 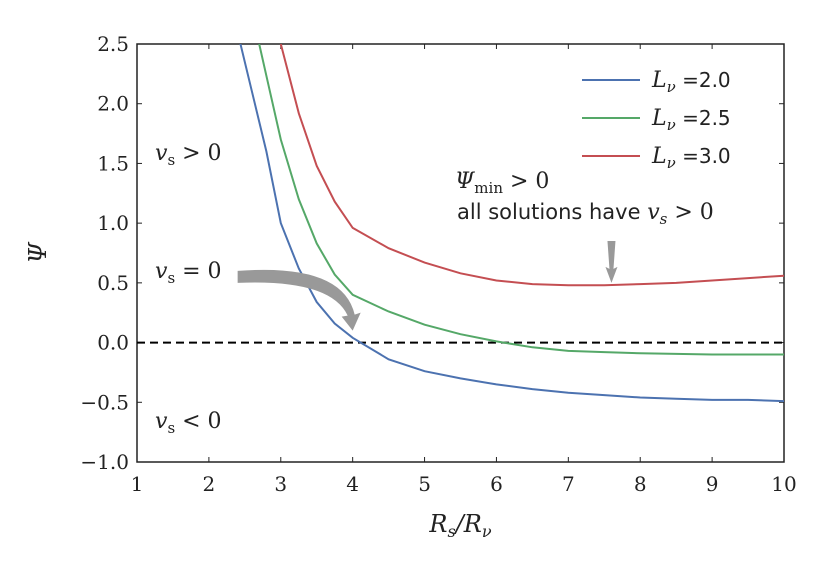 What do you see at coordinates (113, 343) in the screenshot?
I see `y-tick-label: 0.0` at bounding box center [113, 343].